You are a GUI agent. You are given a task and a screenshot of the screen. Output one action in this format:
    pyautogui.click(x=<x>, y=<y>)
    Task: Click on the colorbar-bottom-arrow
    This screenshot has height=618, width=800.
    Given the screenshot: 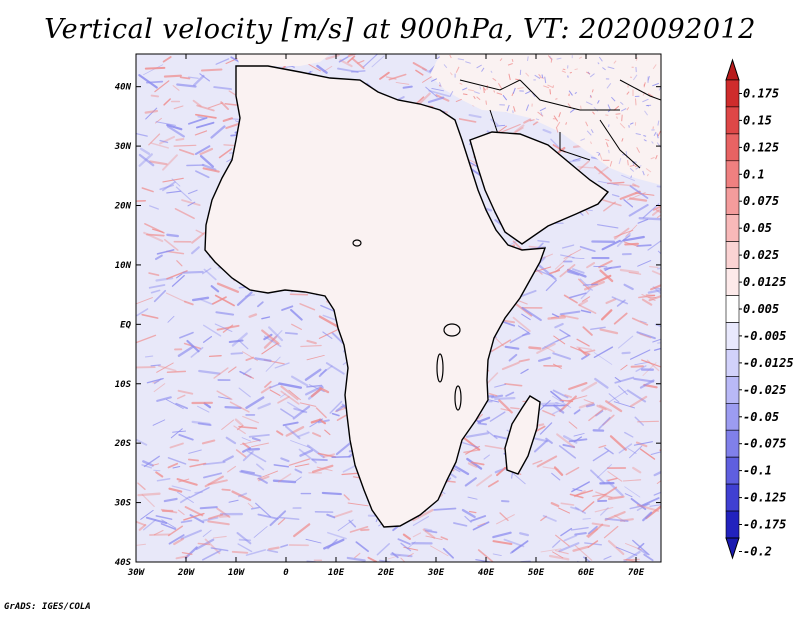 What is the action you would take?
    pyautogui.click(x=732, y=548)
    